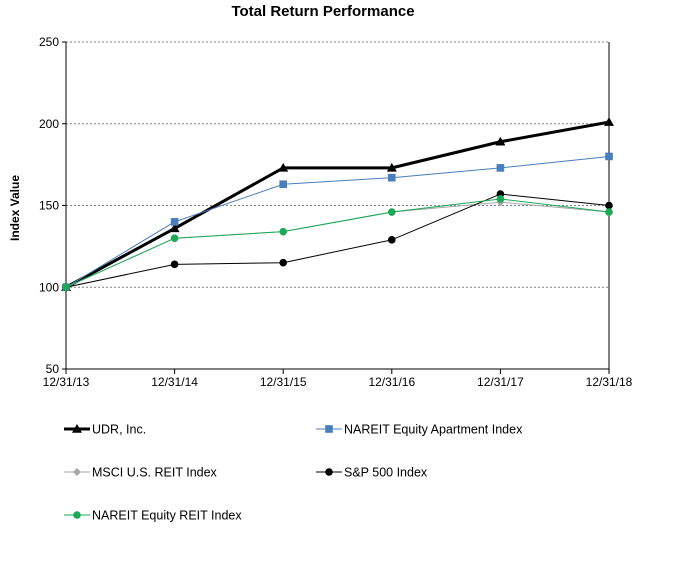 The image size is (695, 585). What do you see at coordinates (49, 287) in the screenshot?
I see `y-tick-label: 100` at bounding box center [49, 287].